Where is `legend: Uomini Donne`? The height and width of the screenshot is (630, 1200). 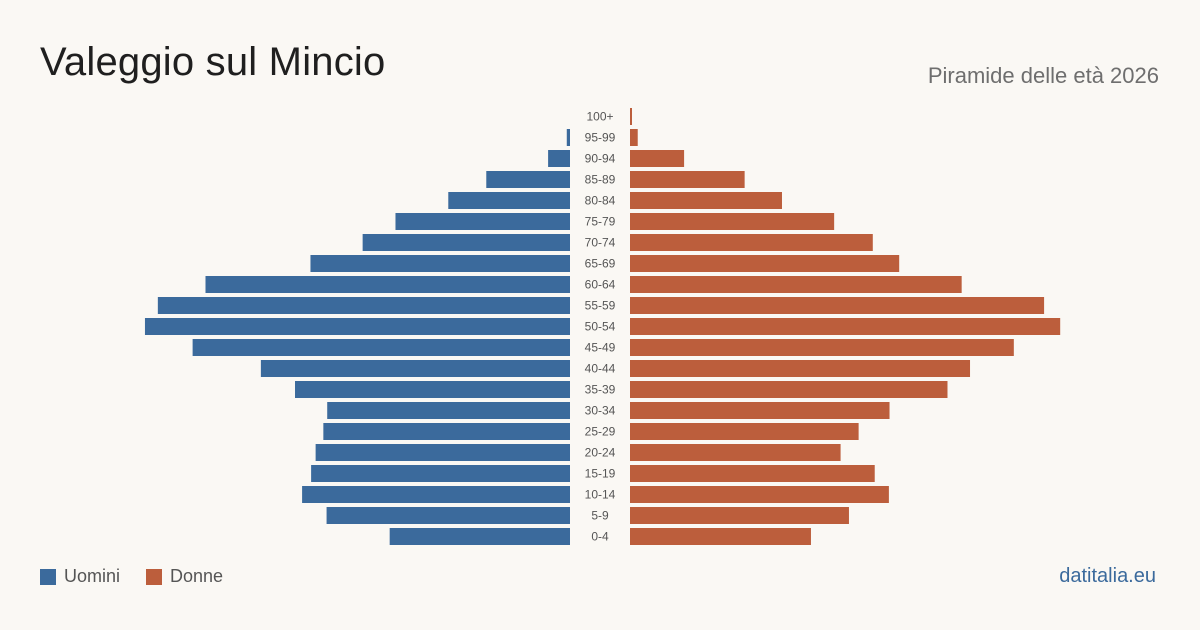 legend: Uomini Donne is located at coordinates (144, 576).